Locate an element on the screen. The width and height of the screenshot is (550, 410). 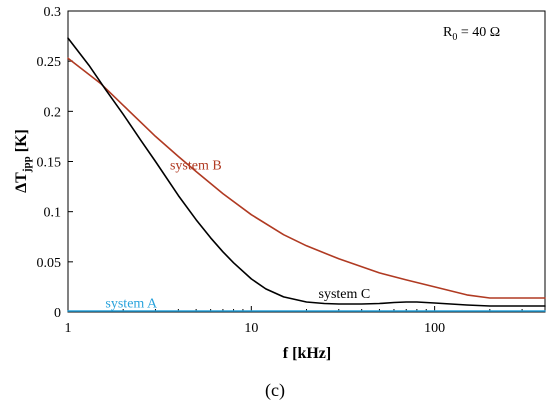
x-axis-title: f [kHz] is located at coordinates (307, 353).